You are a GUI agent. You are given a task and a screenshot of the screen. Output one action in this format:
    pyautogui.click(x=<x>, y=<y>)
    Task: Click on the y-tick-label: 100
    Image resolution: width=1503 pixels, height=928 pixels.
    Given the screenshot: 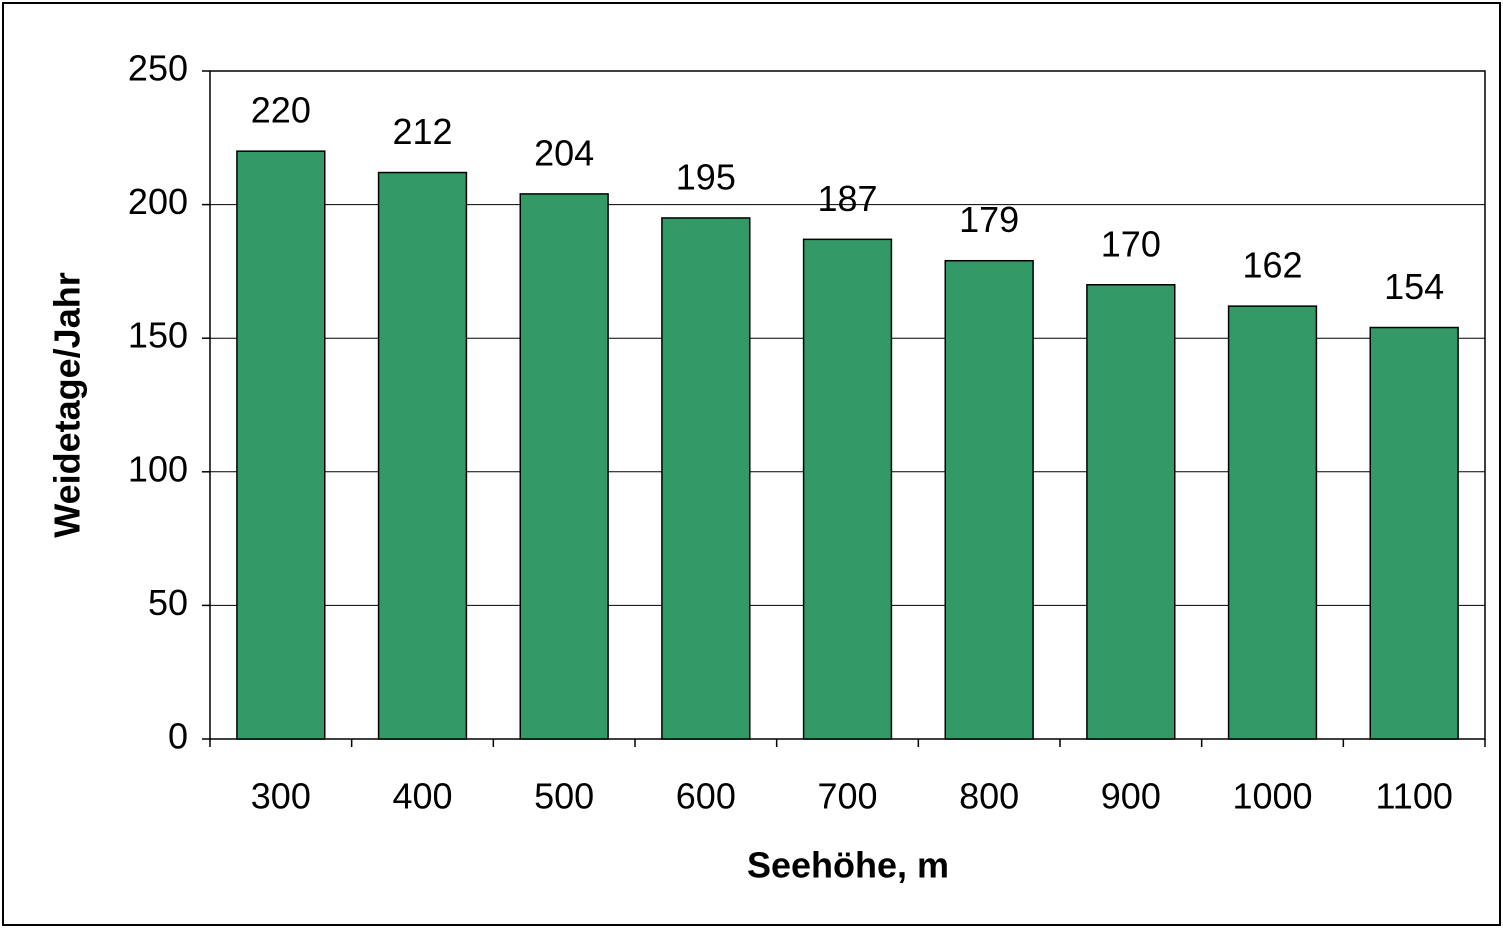 What is the action you would take?
    pyautogui.click(x=158, y=468)
    